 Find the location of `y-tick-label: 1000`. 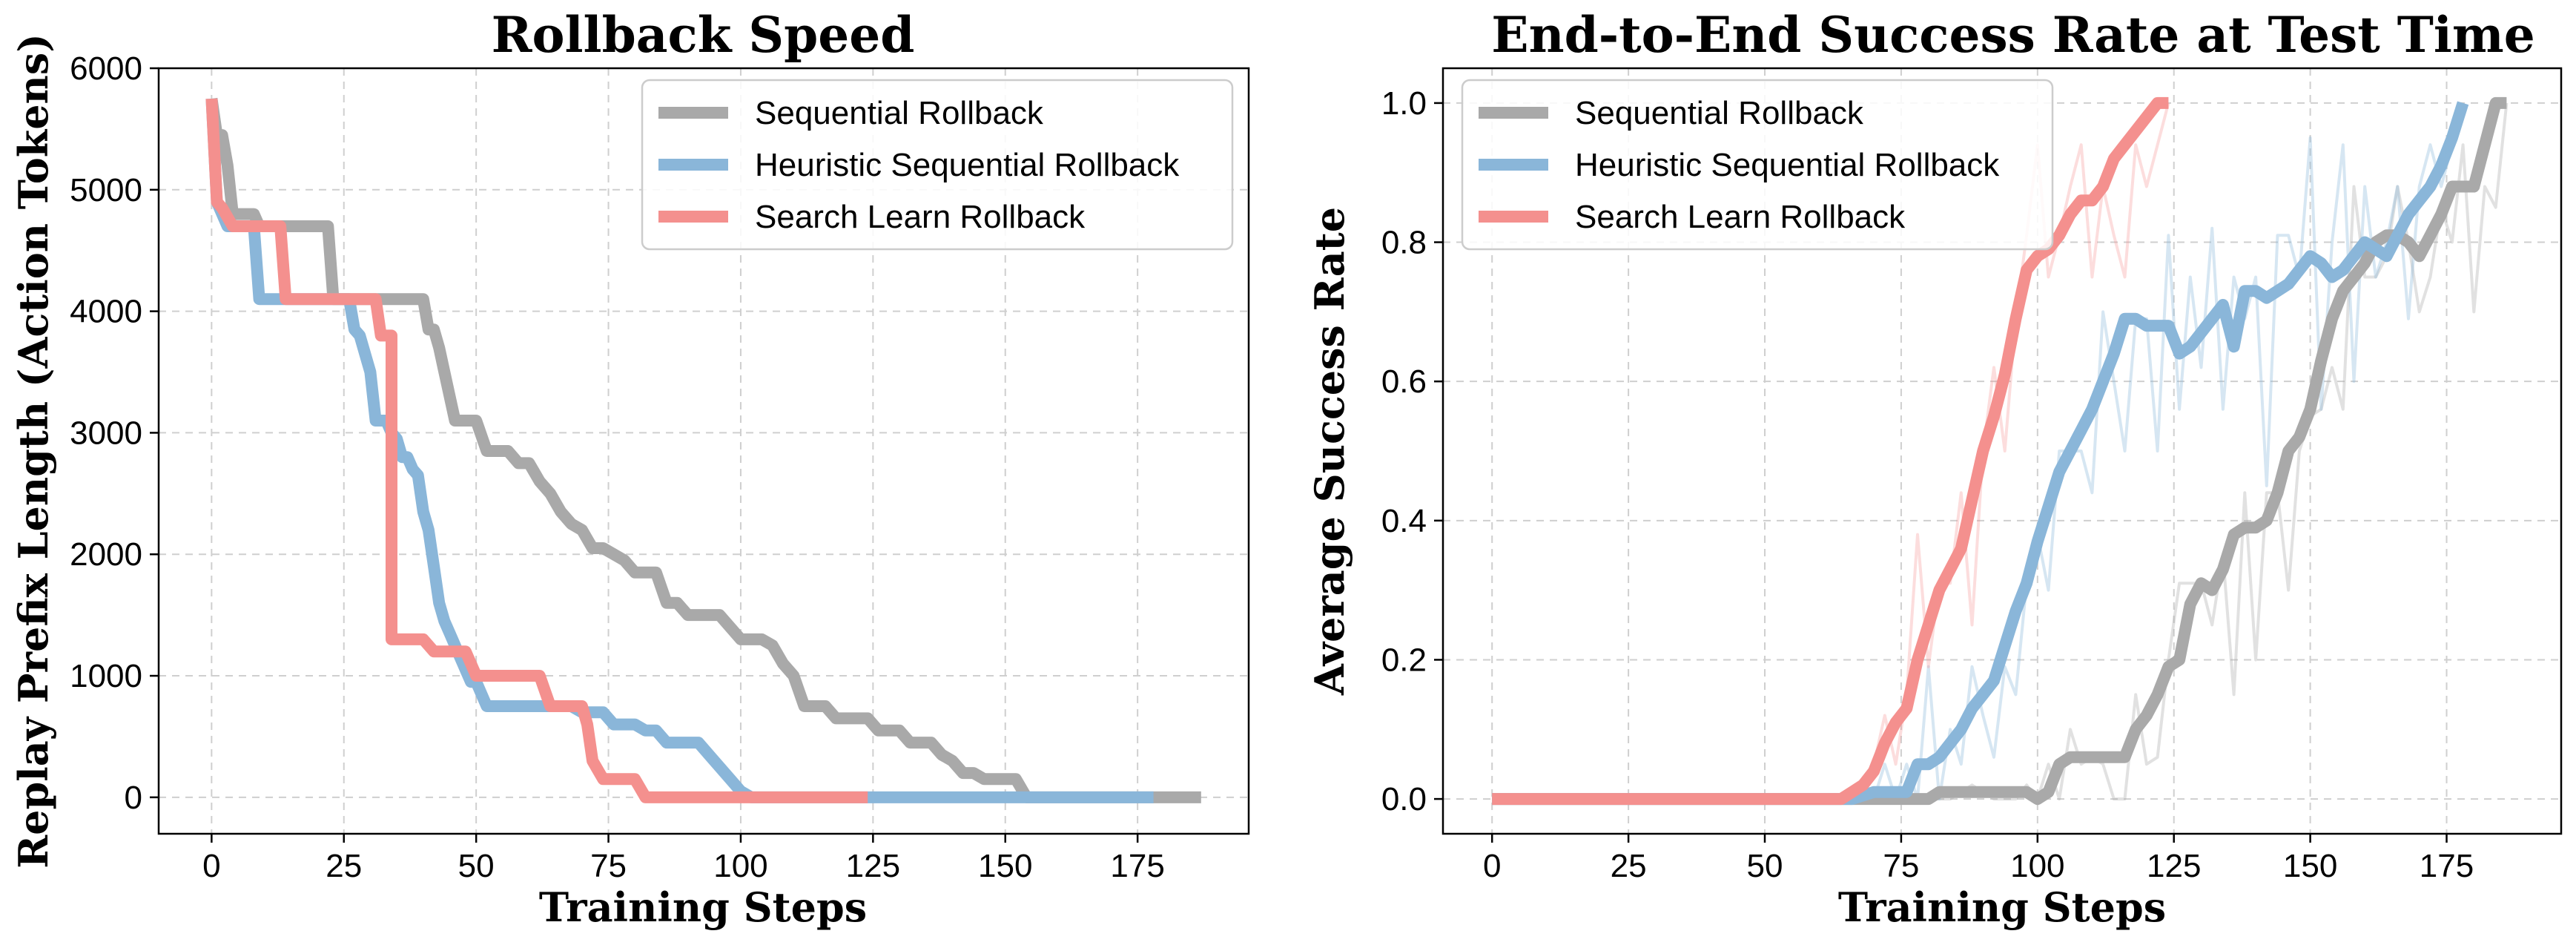

y-tick-label: 1000 is located at coordinates (106, 676).